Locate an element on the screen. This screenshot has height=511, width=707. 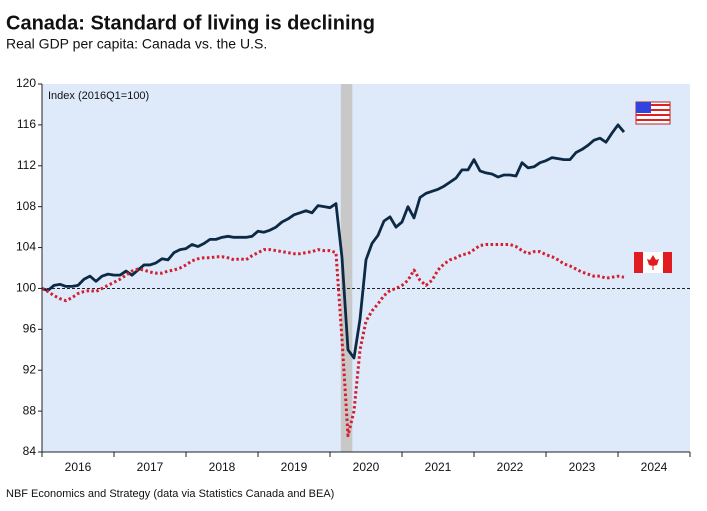
x-tick-label: 2020 is located at coordinates (366, 467).